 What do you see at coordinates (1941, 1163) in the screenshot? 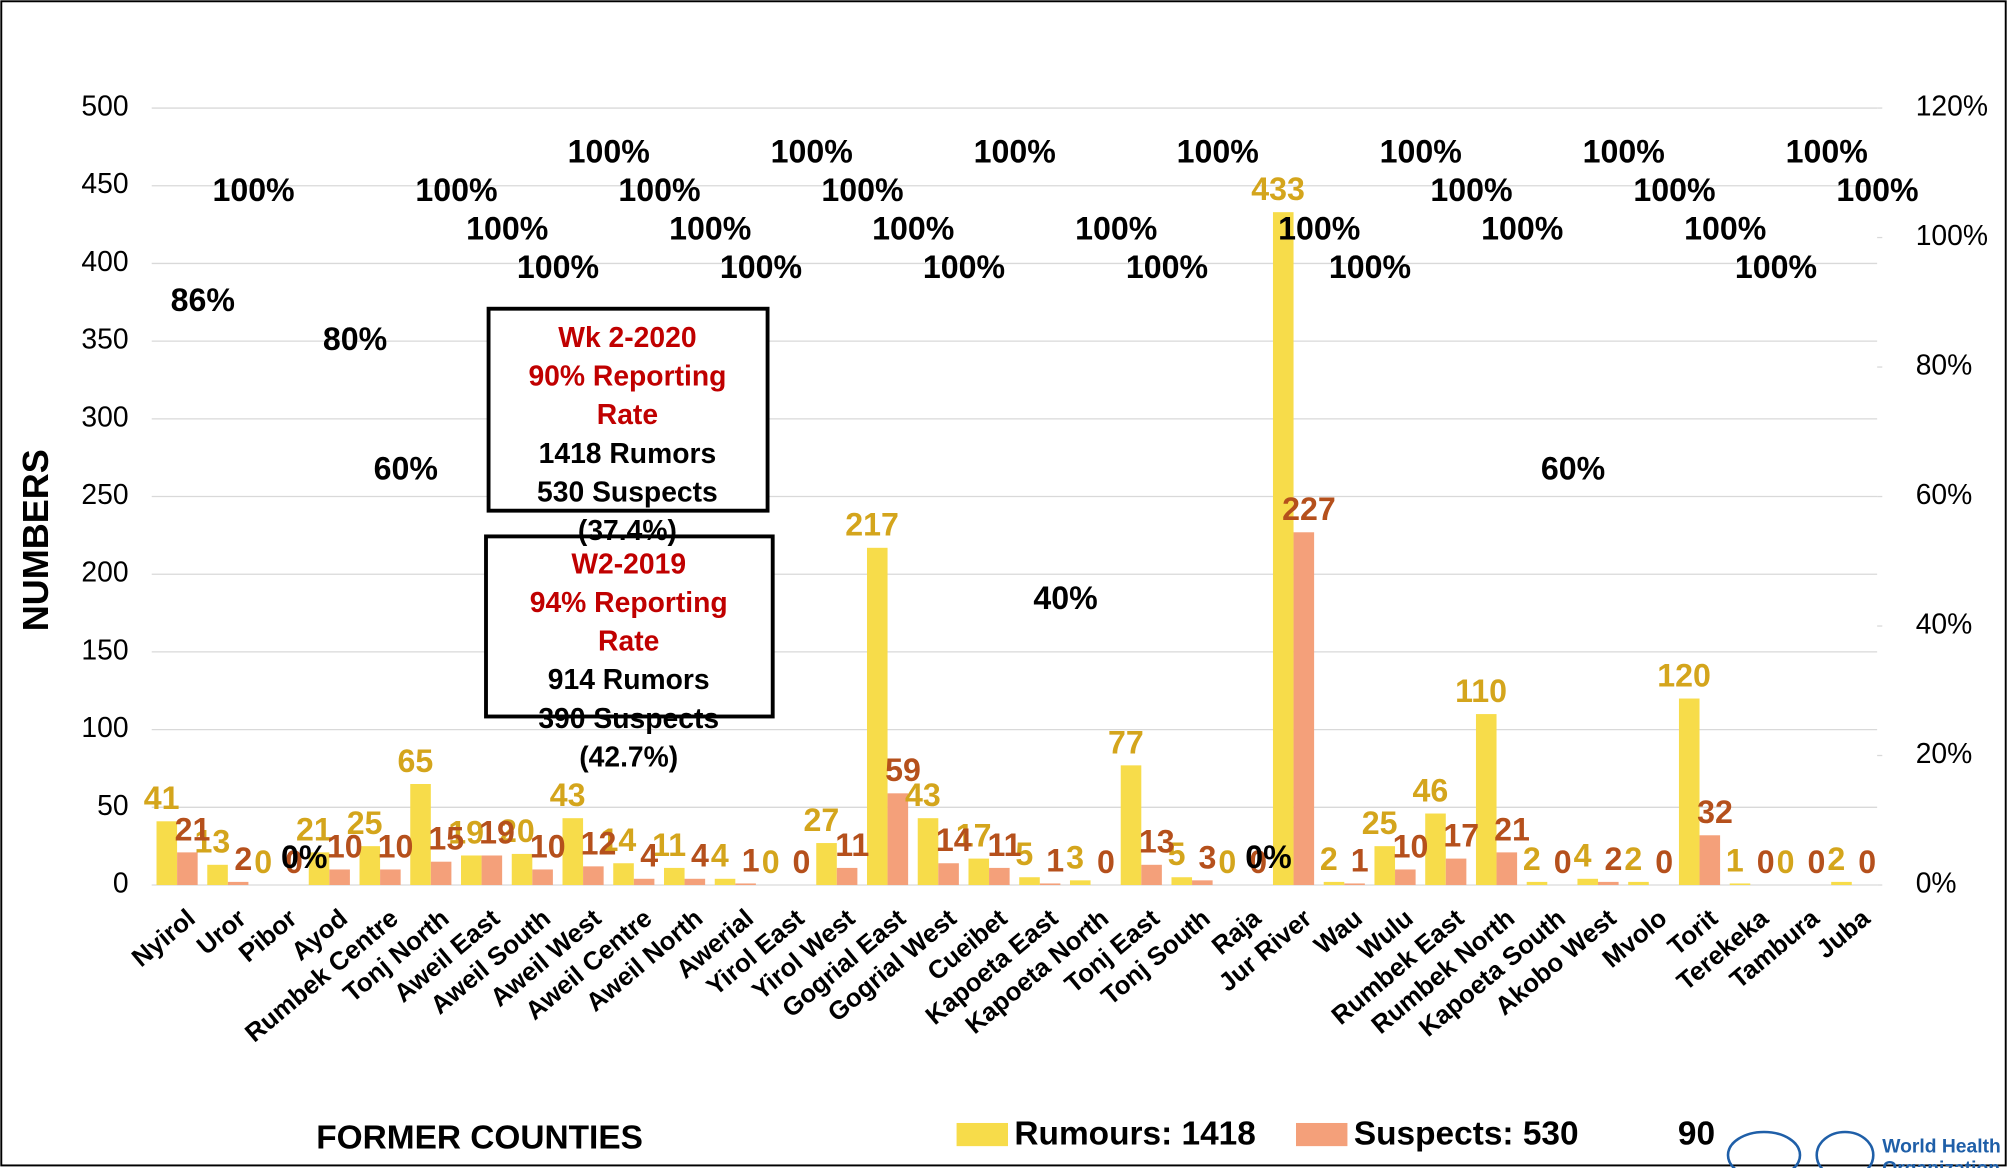
I see `logo-text: Organization` at bounding box center [1941, 1163].